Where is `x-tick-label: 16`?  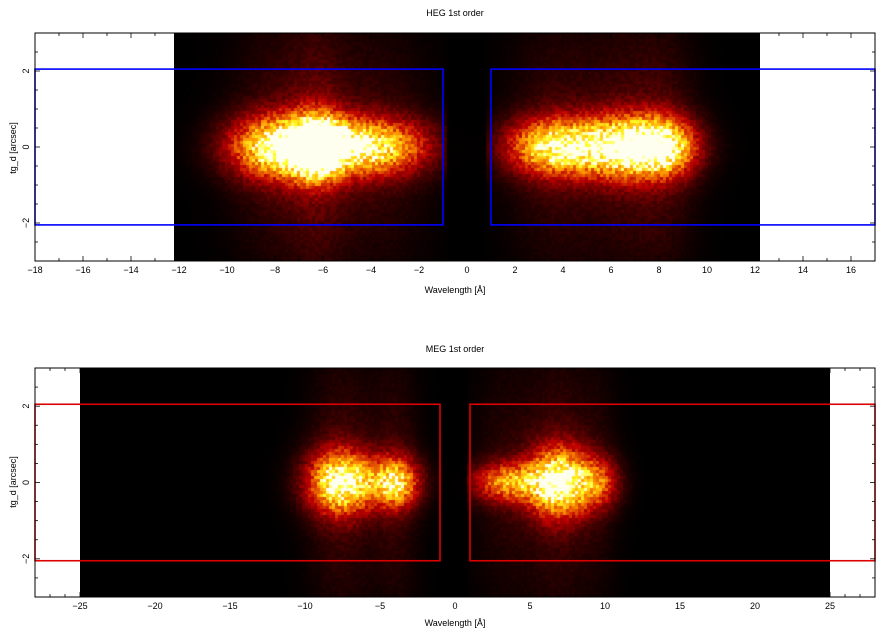
x-tick-label: 16 is located at coordinates (851, 270).